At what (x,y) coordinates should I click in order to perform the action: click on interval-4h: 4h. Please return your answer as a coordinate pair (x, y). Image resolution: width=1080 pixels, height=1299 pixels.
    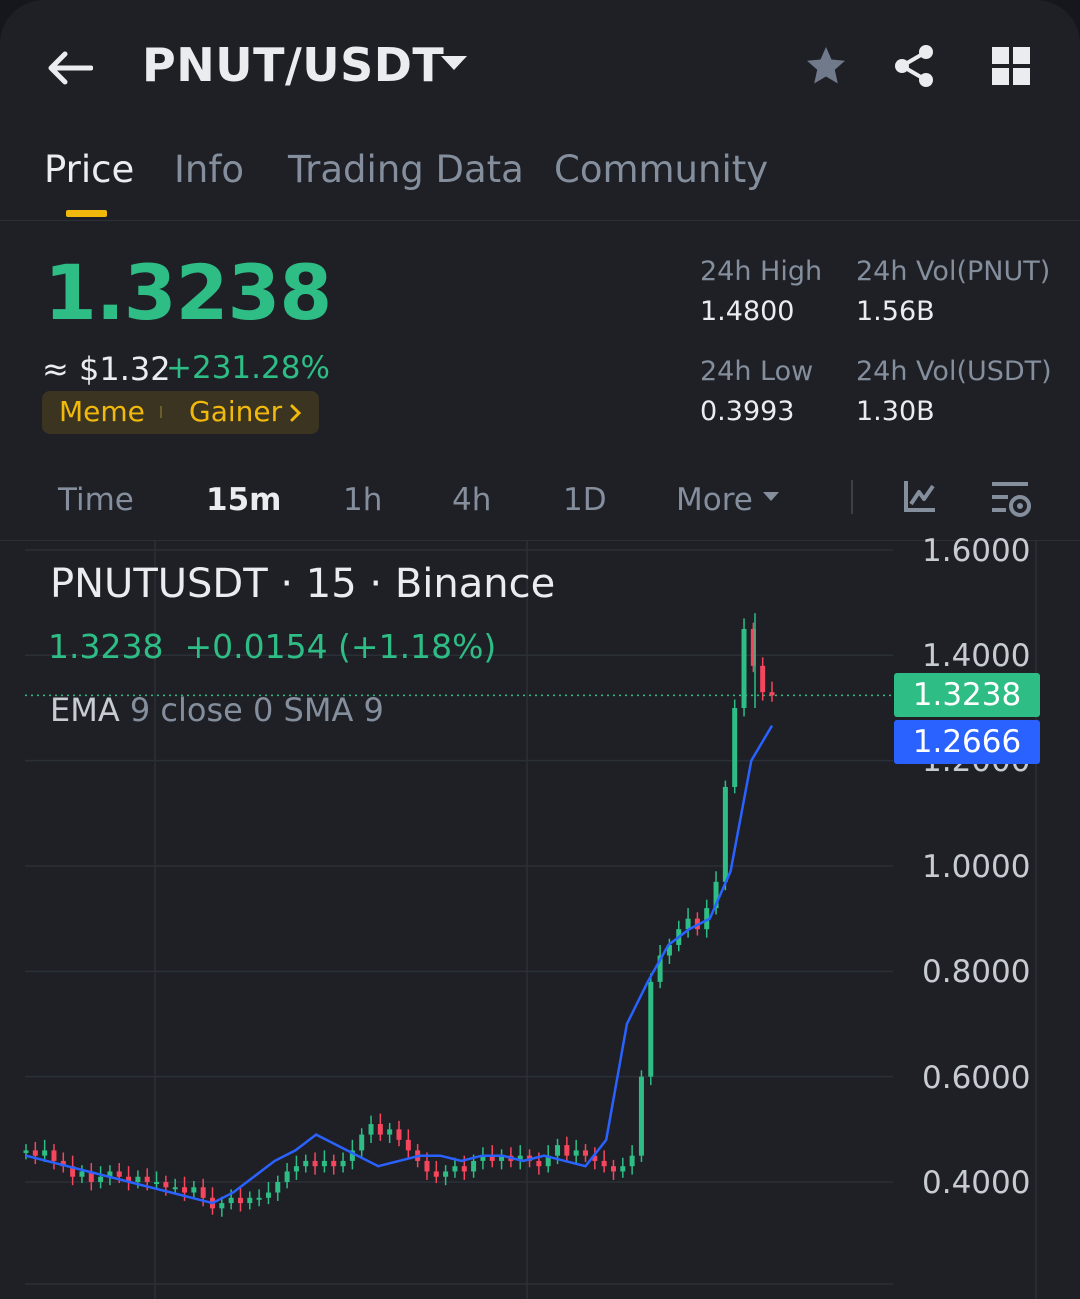
    Looking at the image, I should click on (472, 500).